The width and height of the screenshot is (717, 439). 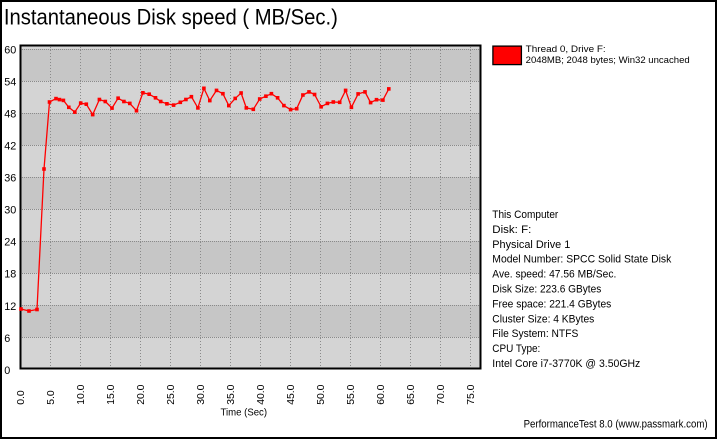 I want to click on svg-text: Cluster Size: 4 KBytes, so click(x=543, y=319).